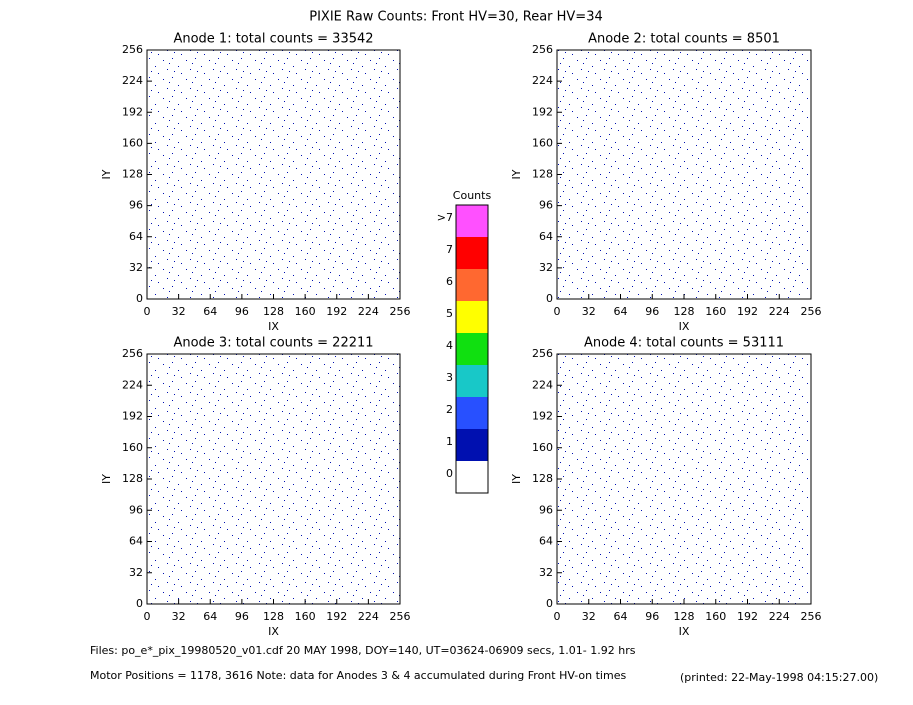 The image size is (913, 705). What do you see at coordinates (449, 377) in the screenshot?
I see `colorbar-label: 3` at bounding box center [449, 377].